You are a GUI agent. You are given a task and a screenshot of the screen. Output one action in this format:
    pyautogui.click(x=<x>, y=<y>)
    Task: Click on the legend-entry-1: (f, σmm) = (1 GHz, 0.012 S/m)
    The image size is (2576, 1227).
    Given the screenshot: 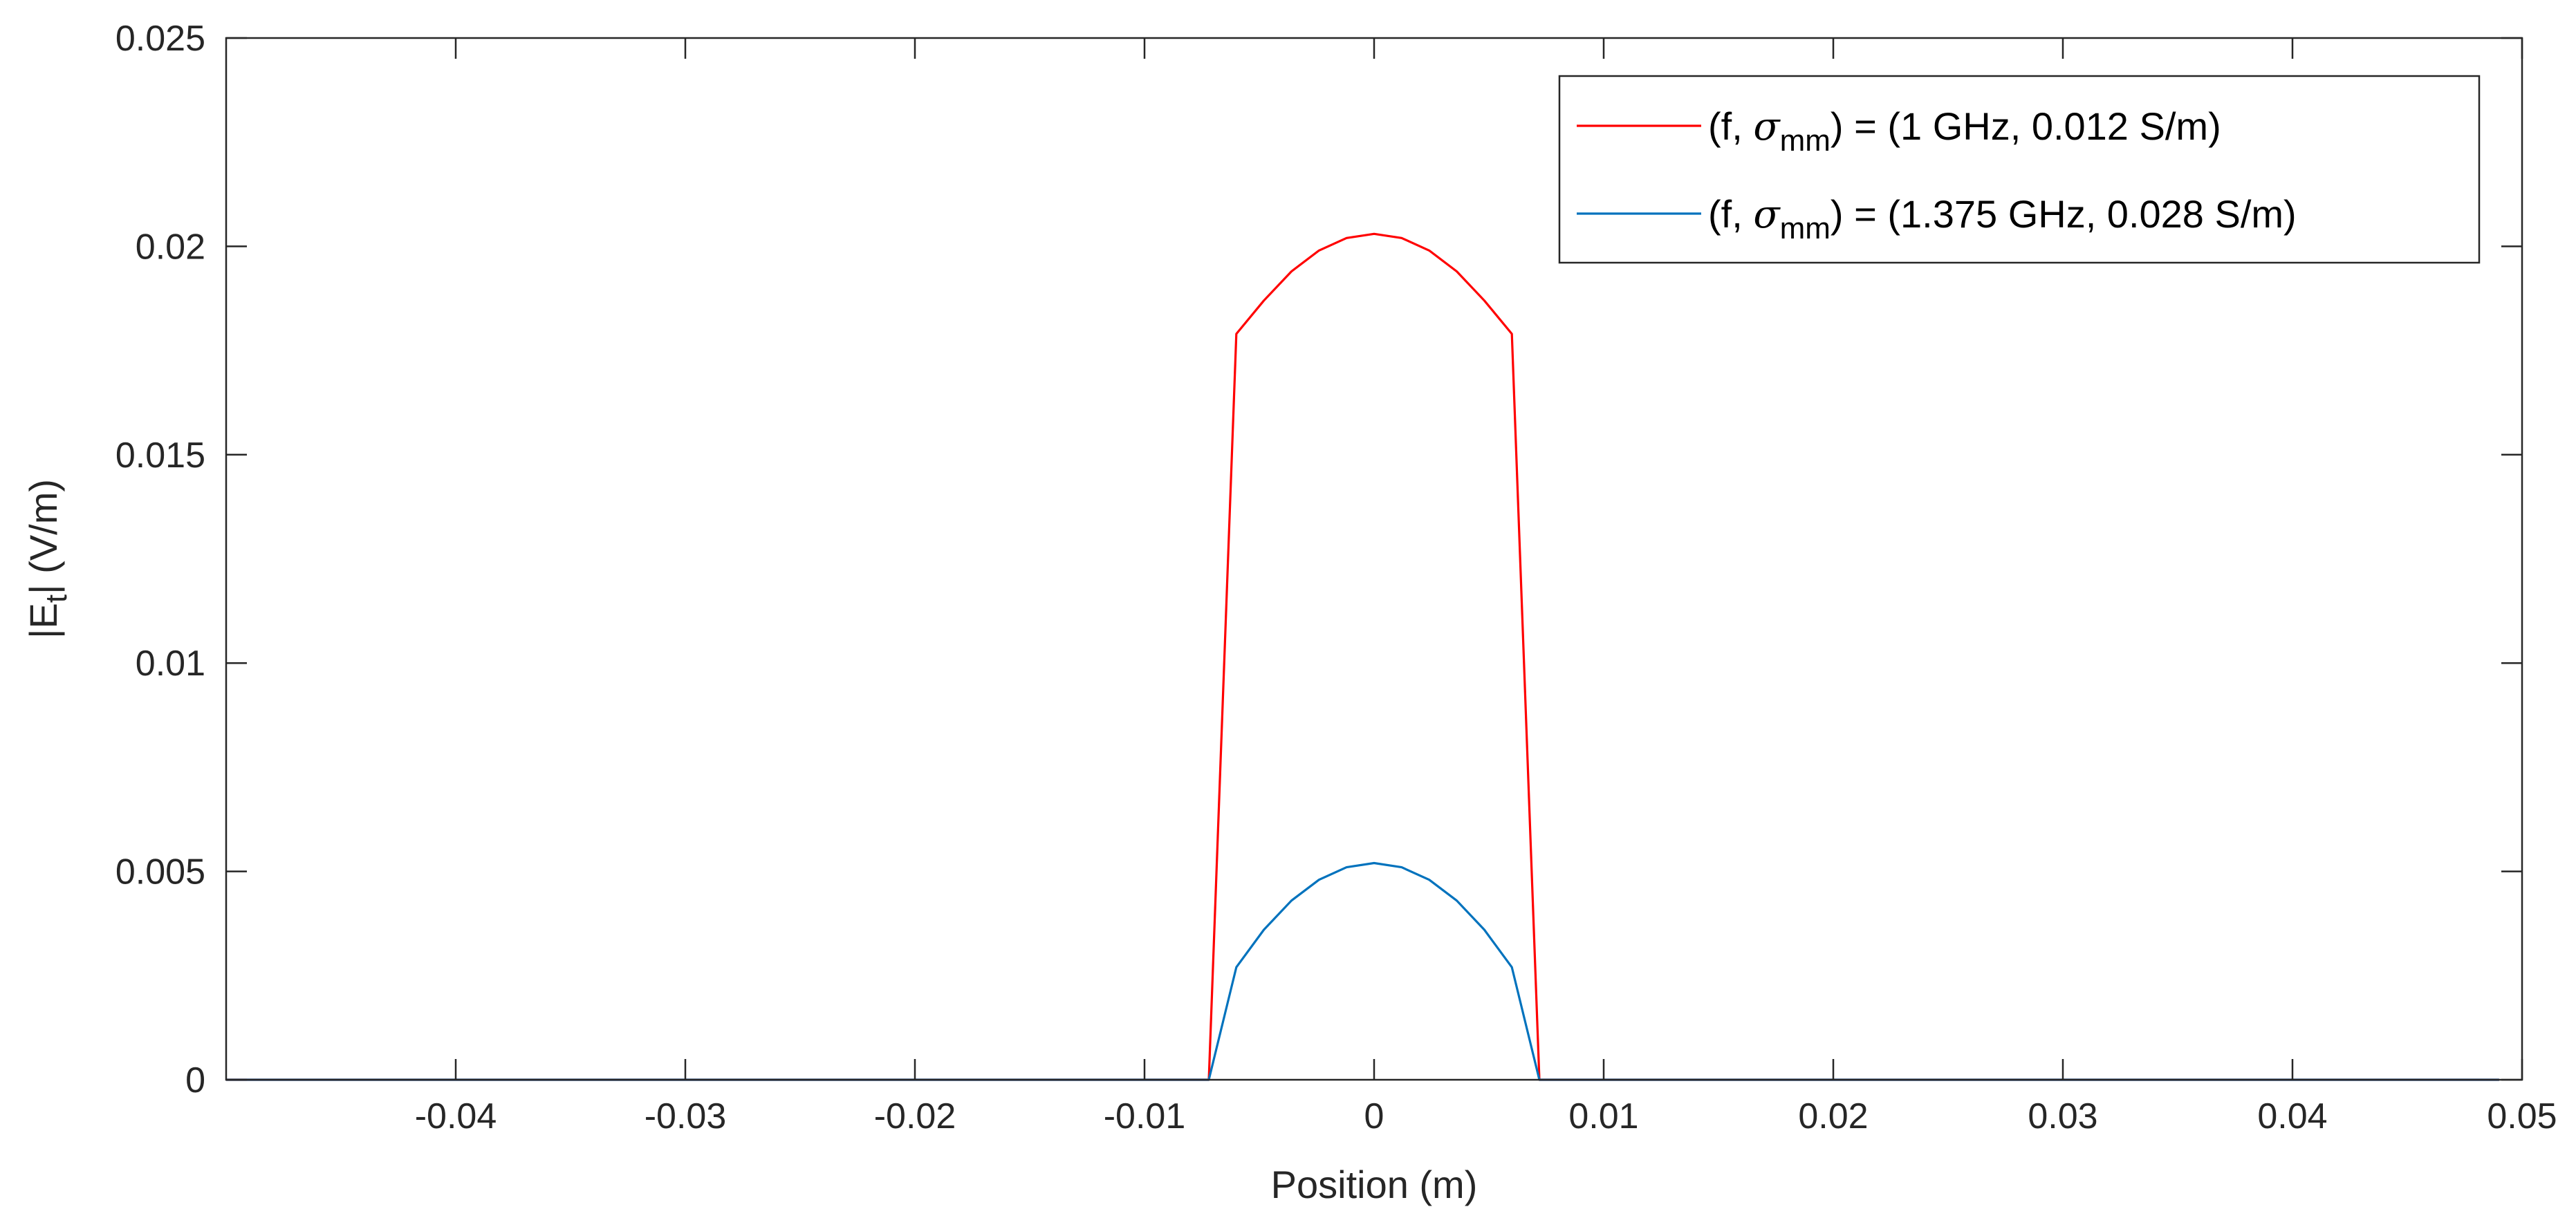 What is the action you would take?
    pyautogui.click(x=1964, y=131)
    